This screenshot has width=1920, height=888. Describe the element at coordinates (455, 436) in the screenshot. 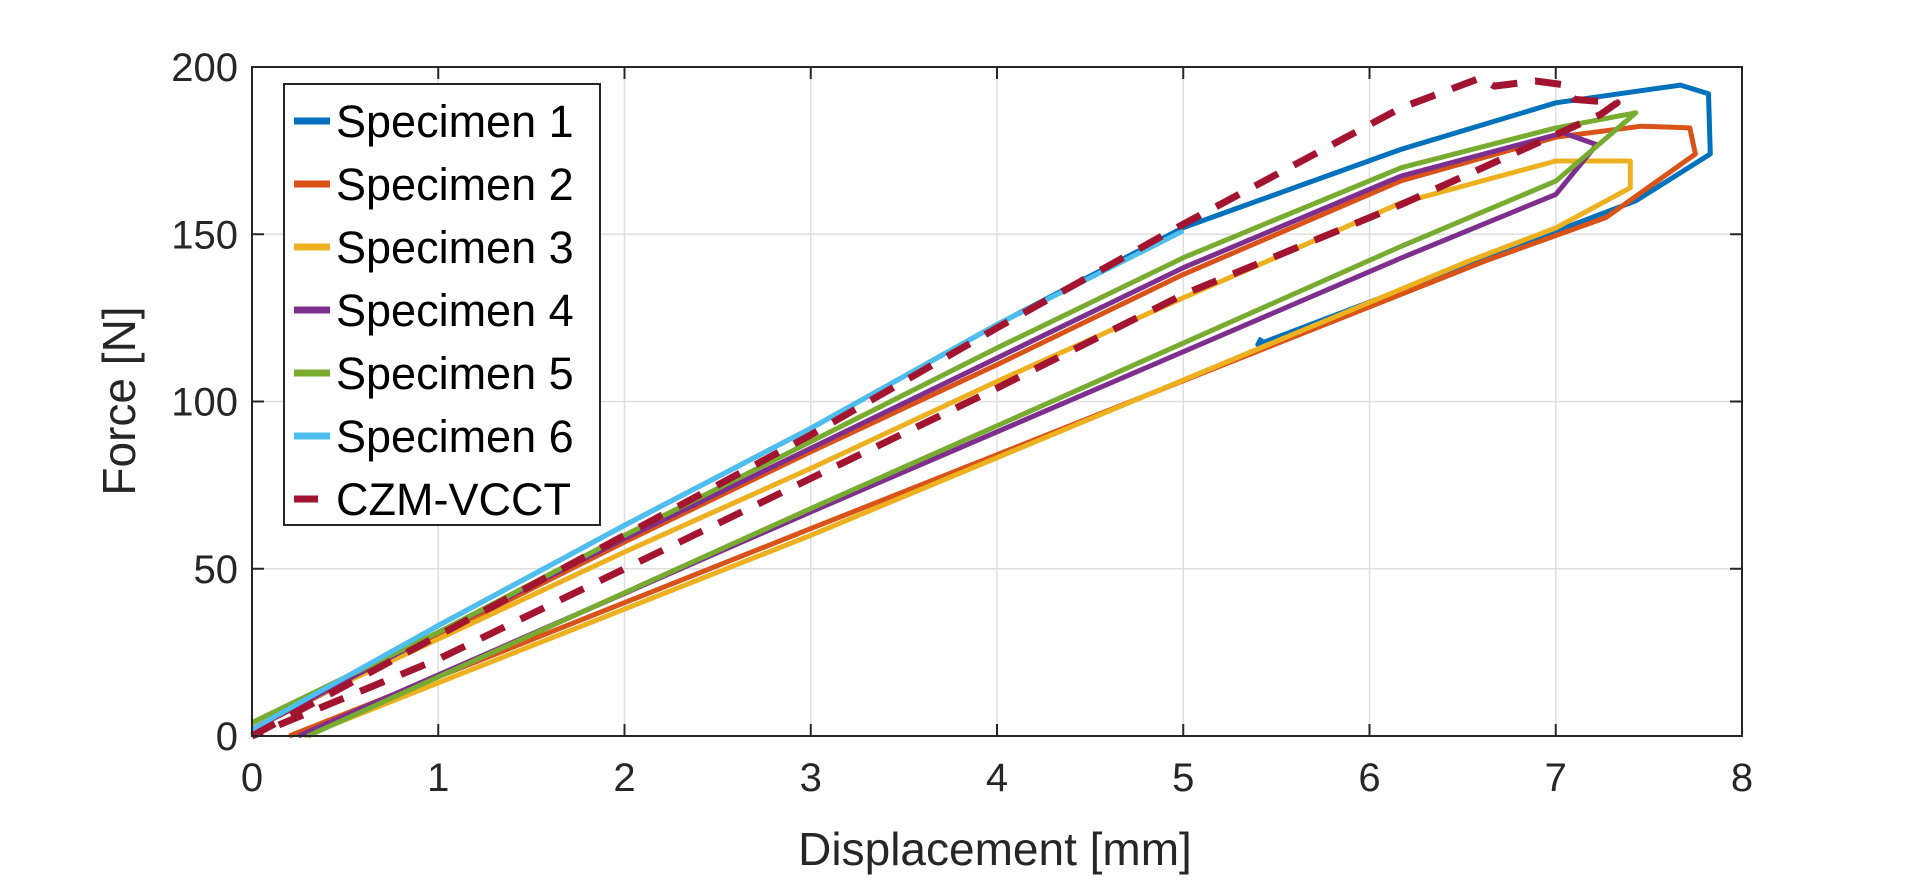

I see `legend-label: Specimen 6` at that location.